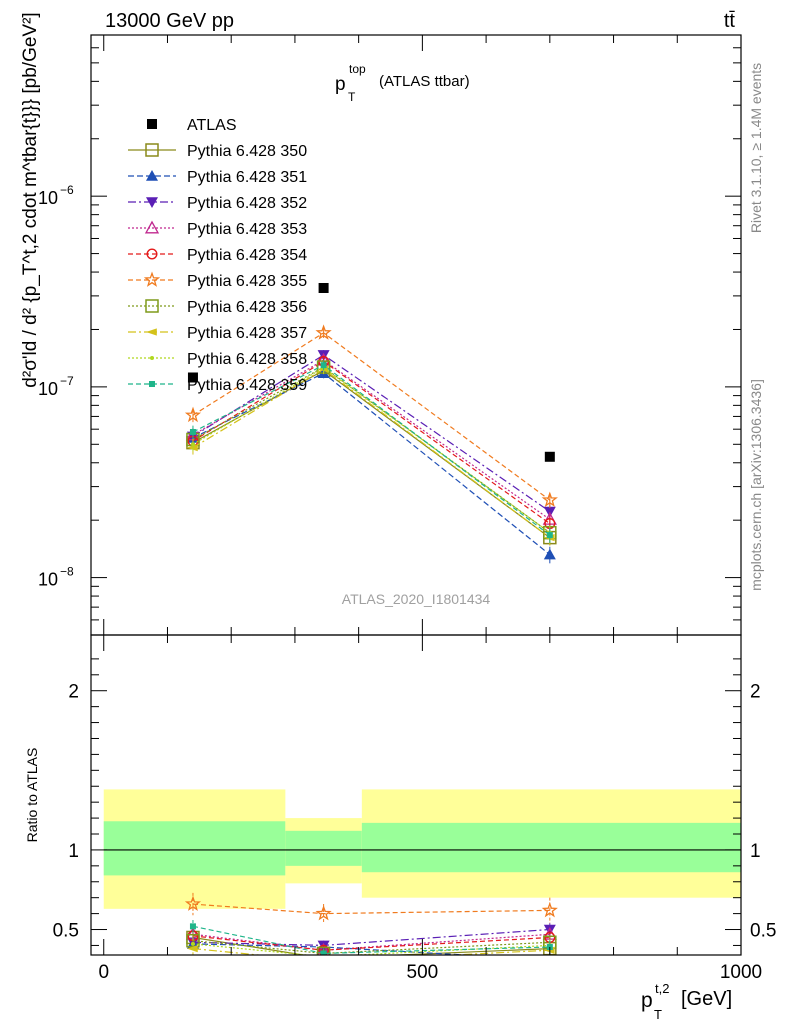 Image resolution: width=786 pixels, height=1024 pixels. I want to click on legend-item: Pythia 6.428 359, so click(217, 385).